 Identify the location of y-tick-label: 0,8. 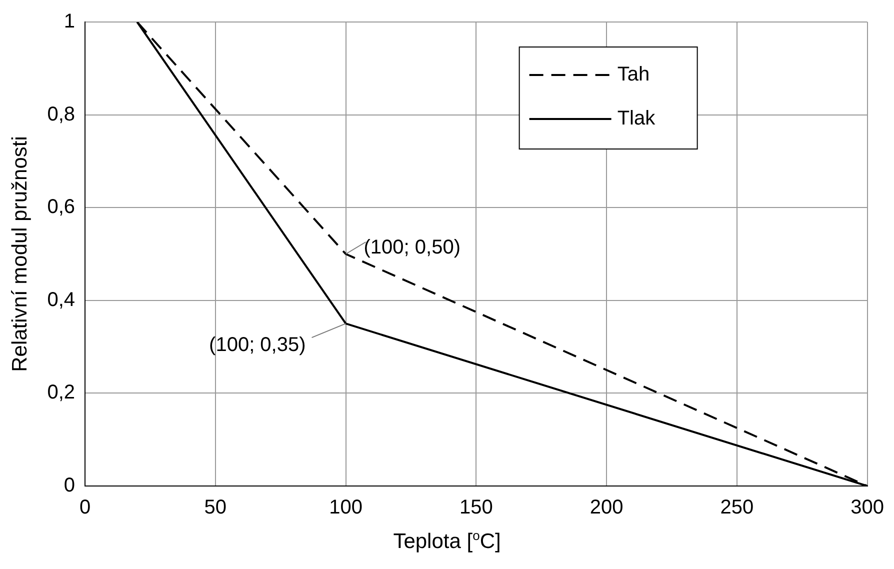
(61, 114).